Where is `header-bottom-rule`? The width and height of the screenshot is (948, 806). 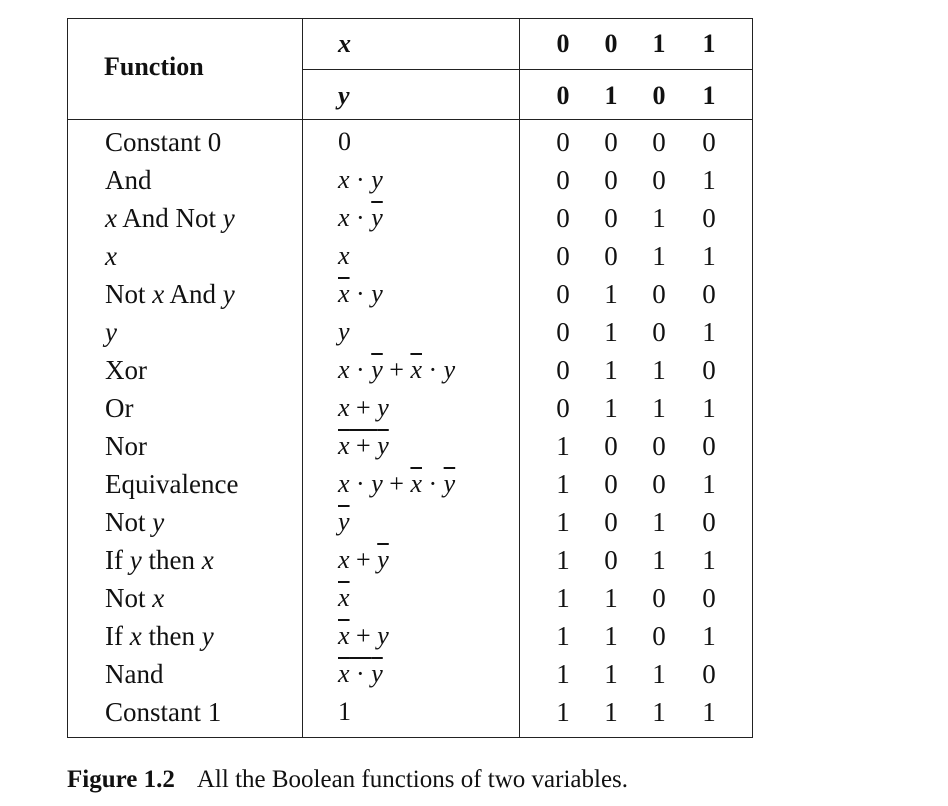
header-bottom-rule is located at coordinates (410, 119).